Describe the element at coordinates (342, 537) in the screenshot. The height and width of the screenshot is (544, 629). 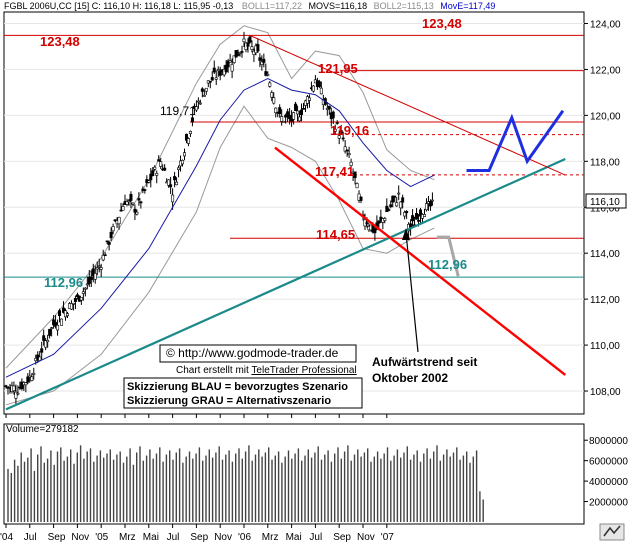
I see `time-tick-label: Sep` at that location.